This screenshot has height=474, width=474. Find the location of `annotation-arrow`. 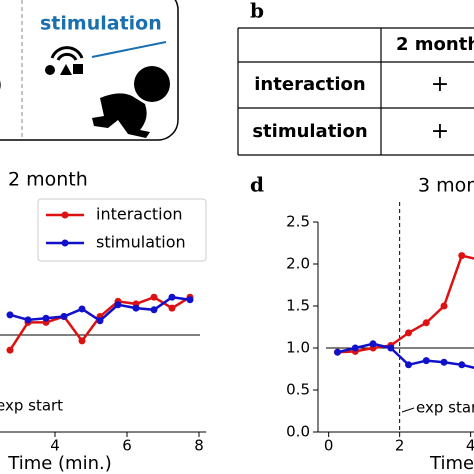

annotation-arrow is located at coordinates (408, 410).